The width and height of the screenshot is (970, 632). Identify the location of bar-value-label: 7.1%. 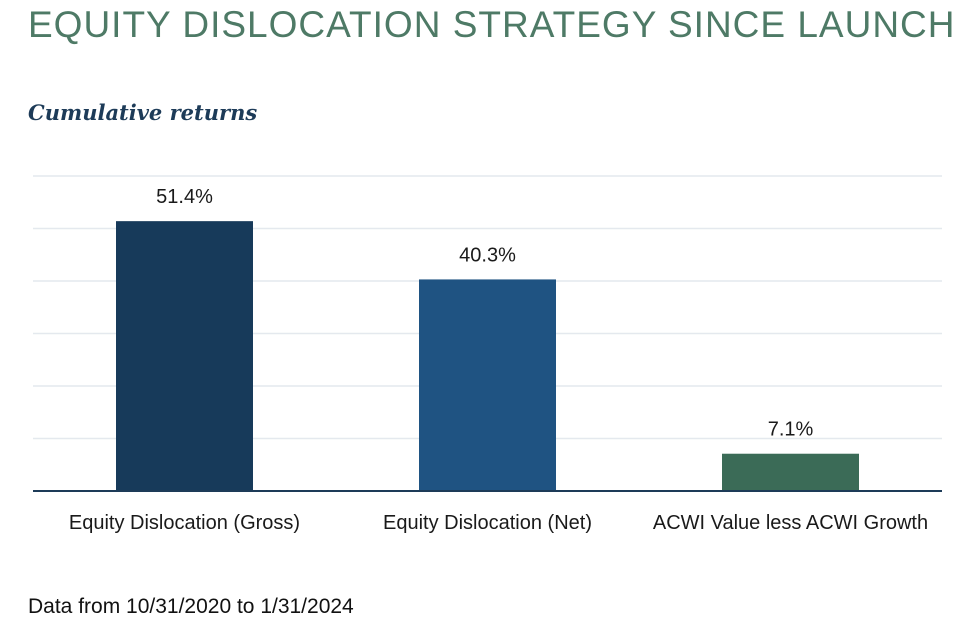
(791, 430).